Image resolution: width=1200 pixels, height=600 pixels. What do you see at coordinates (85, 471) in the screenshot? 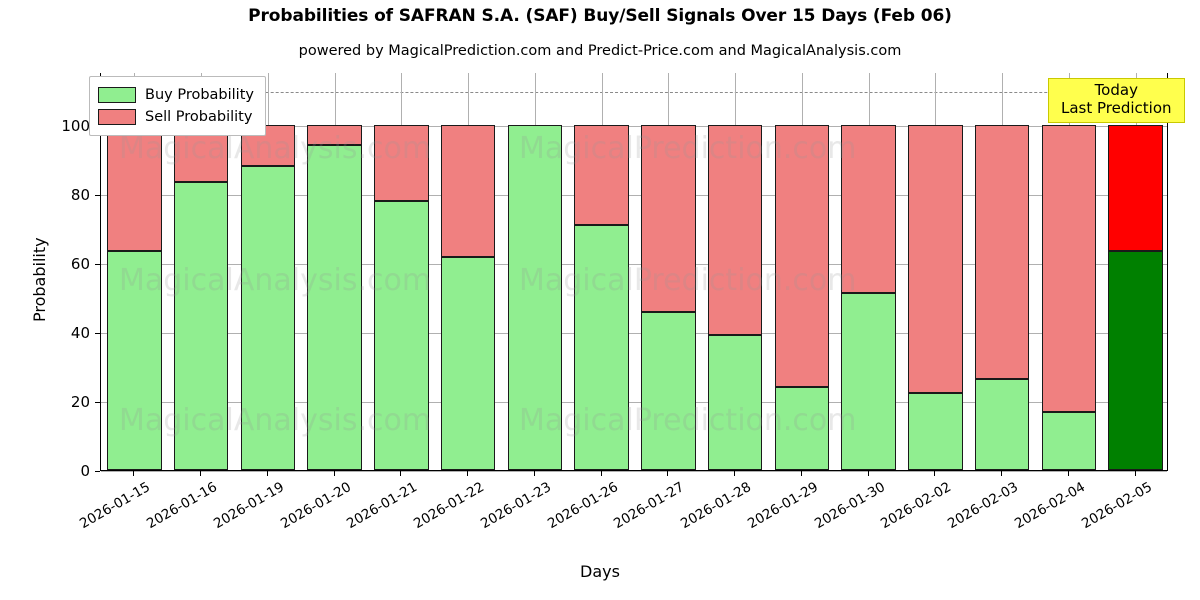
I see `y-tick-label: 0` at bounding box center [85, 471].